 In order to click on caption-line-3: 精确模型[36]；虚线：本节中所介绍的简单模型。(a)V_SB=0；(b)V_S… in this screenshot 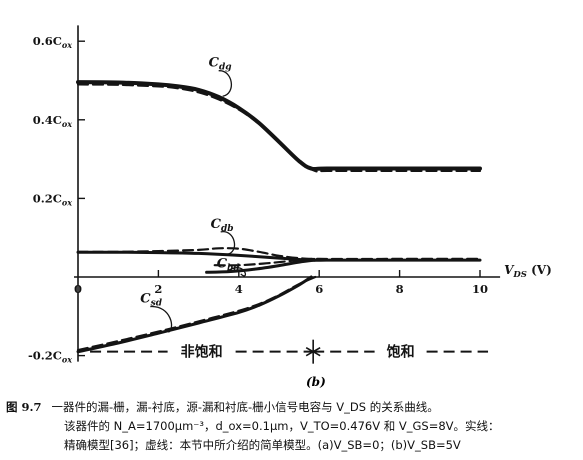, I will do `click(262, 445)`.